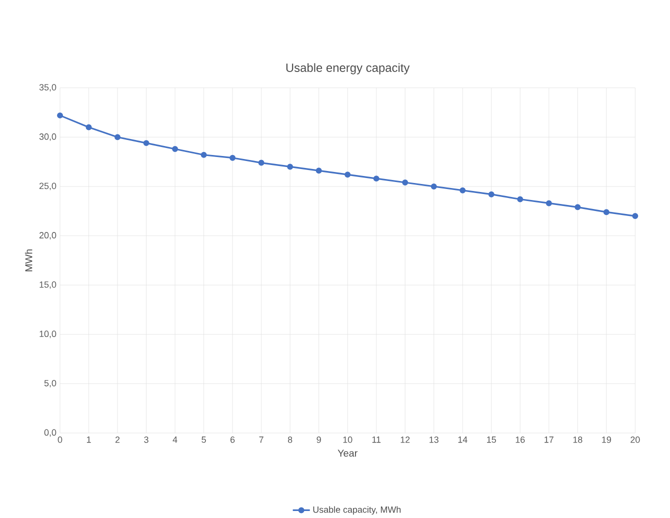  What do you see at coordinates (635, 439) in the screenshot?
I see `x-tick-label: 20` at bounding box center [635, 439].